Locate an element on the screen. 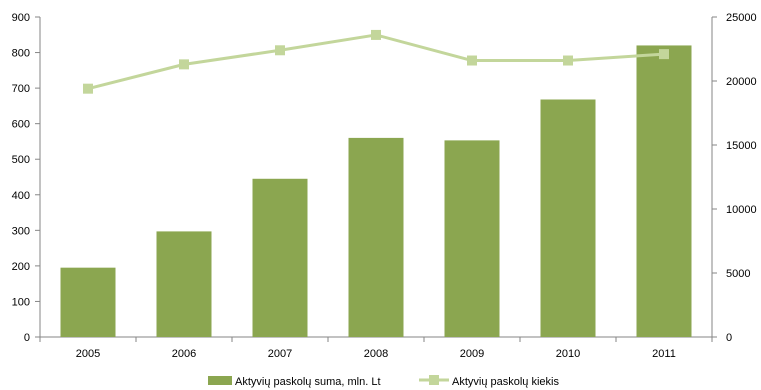  legend-line-label: Aktyvių paskolų kiekis is located at coordinates (505, 382).